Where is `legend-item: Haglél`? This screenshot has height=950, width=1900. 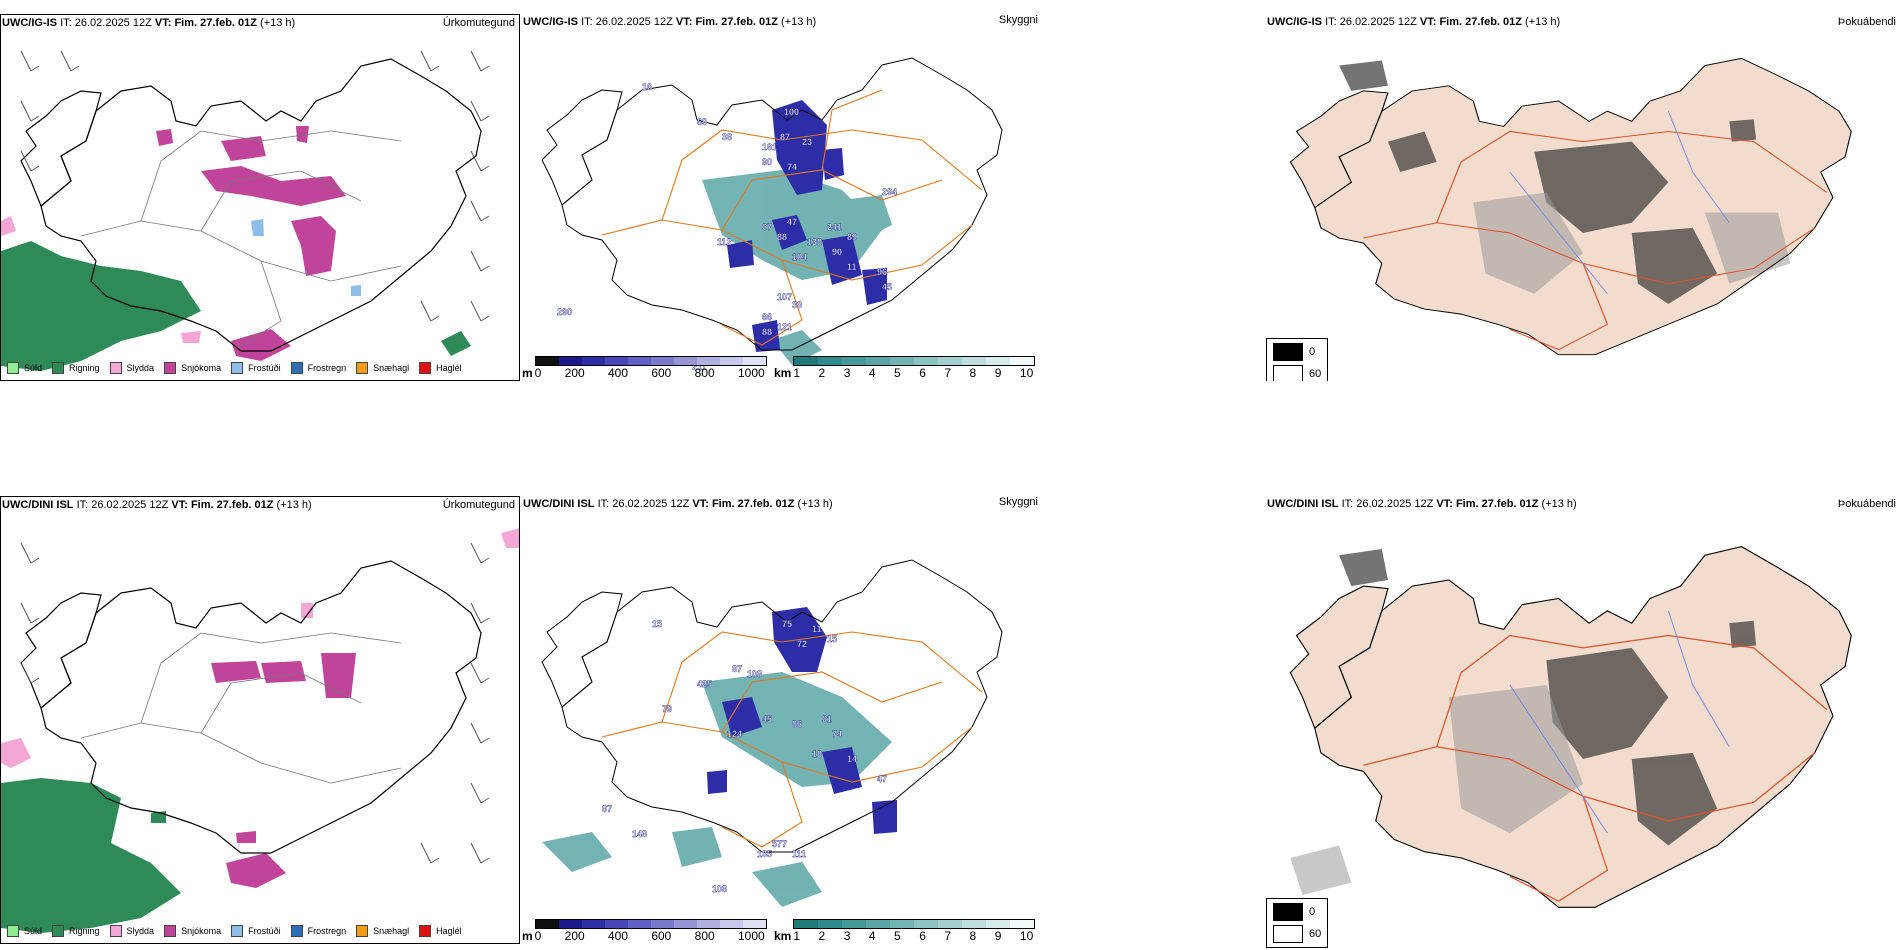 legend-item: Haglél is located at coordinates (440, 368).